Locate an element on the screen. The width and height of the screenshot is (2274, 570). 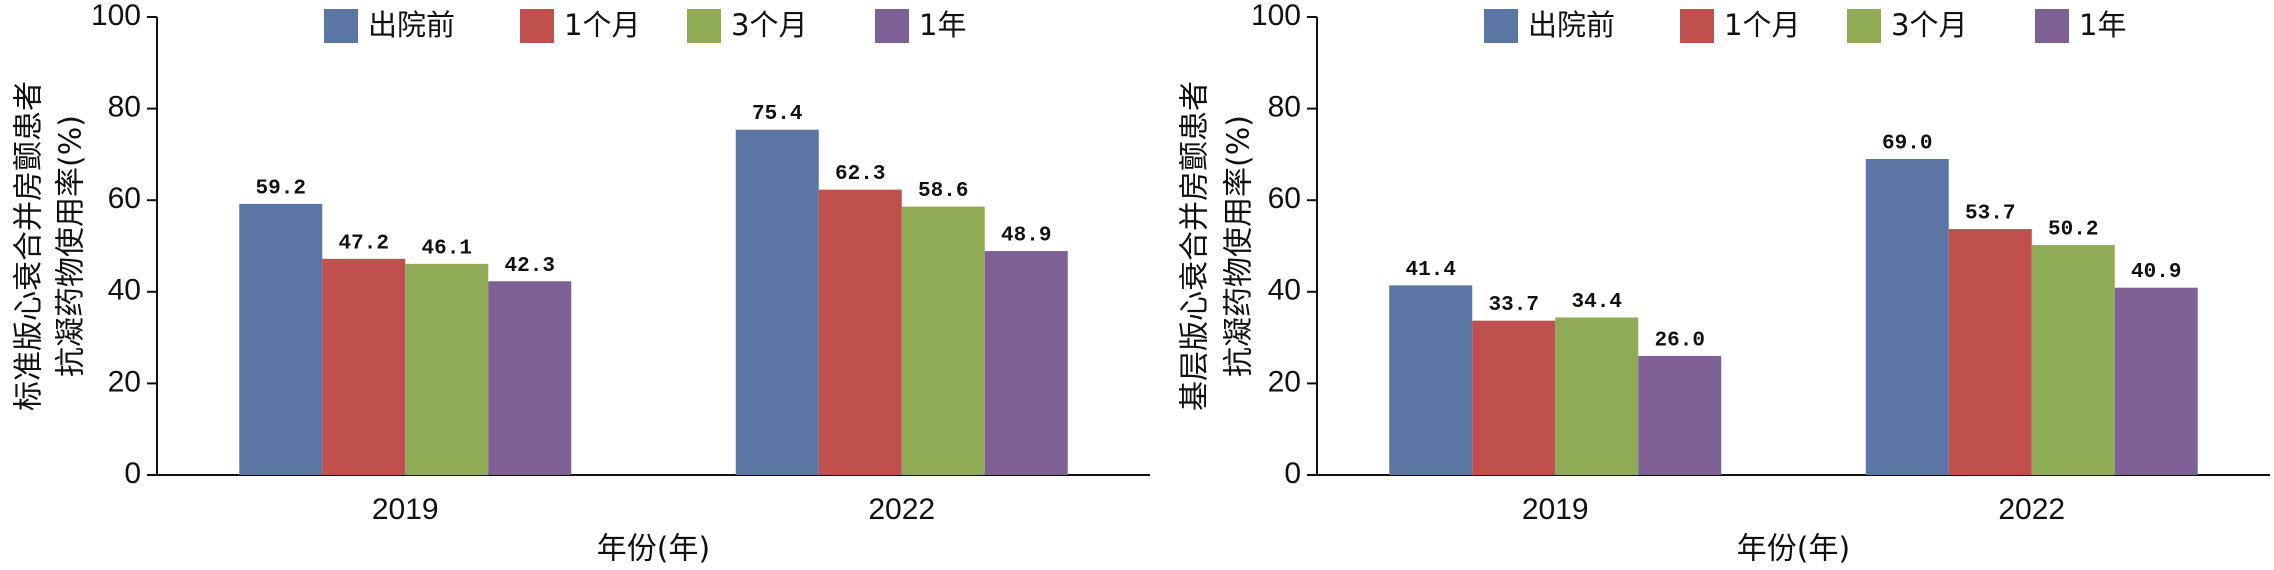
value-label: 58.6 is located at coordinates (943, 191).